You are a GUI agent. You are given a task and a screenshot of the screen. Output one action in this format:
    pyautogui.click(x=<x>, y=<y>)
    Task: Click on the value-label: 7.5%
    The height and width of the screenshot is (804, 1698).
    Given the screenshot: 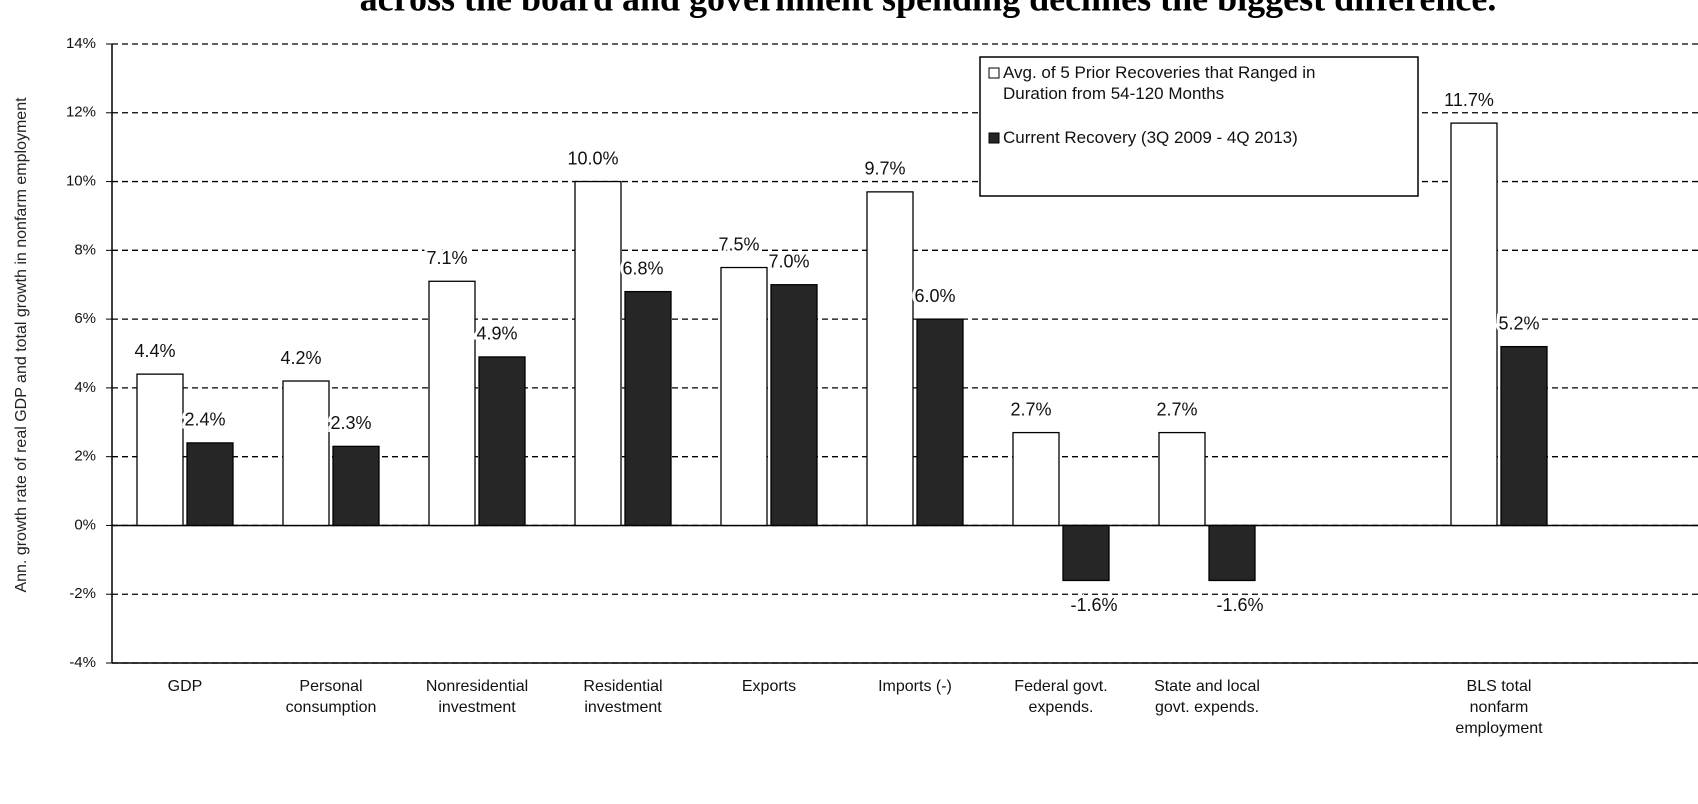 What is the action you would take?
    pyautogui.click(x=738, y=244)
    